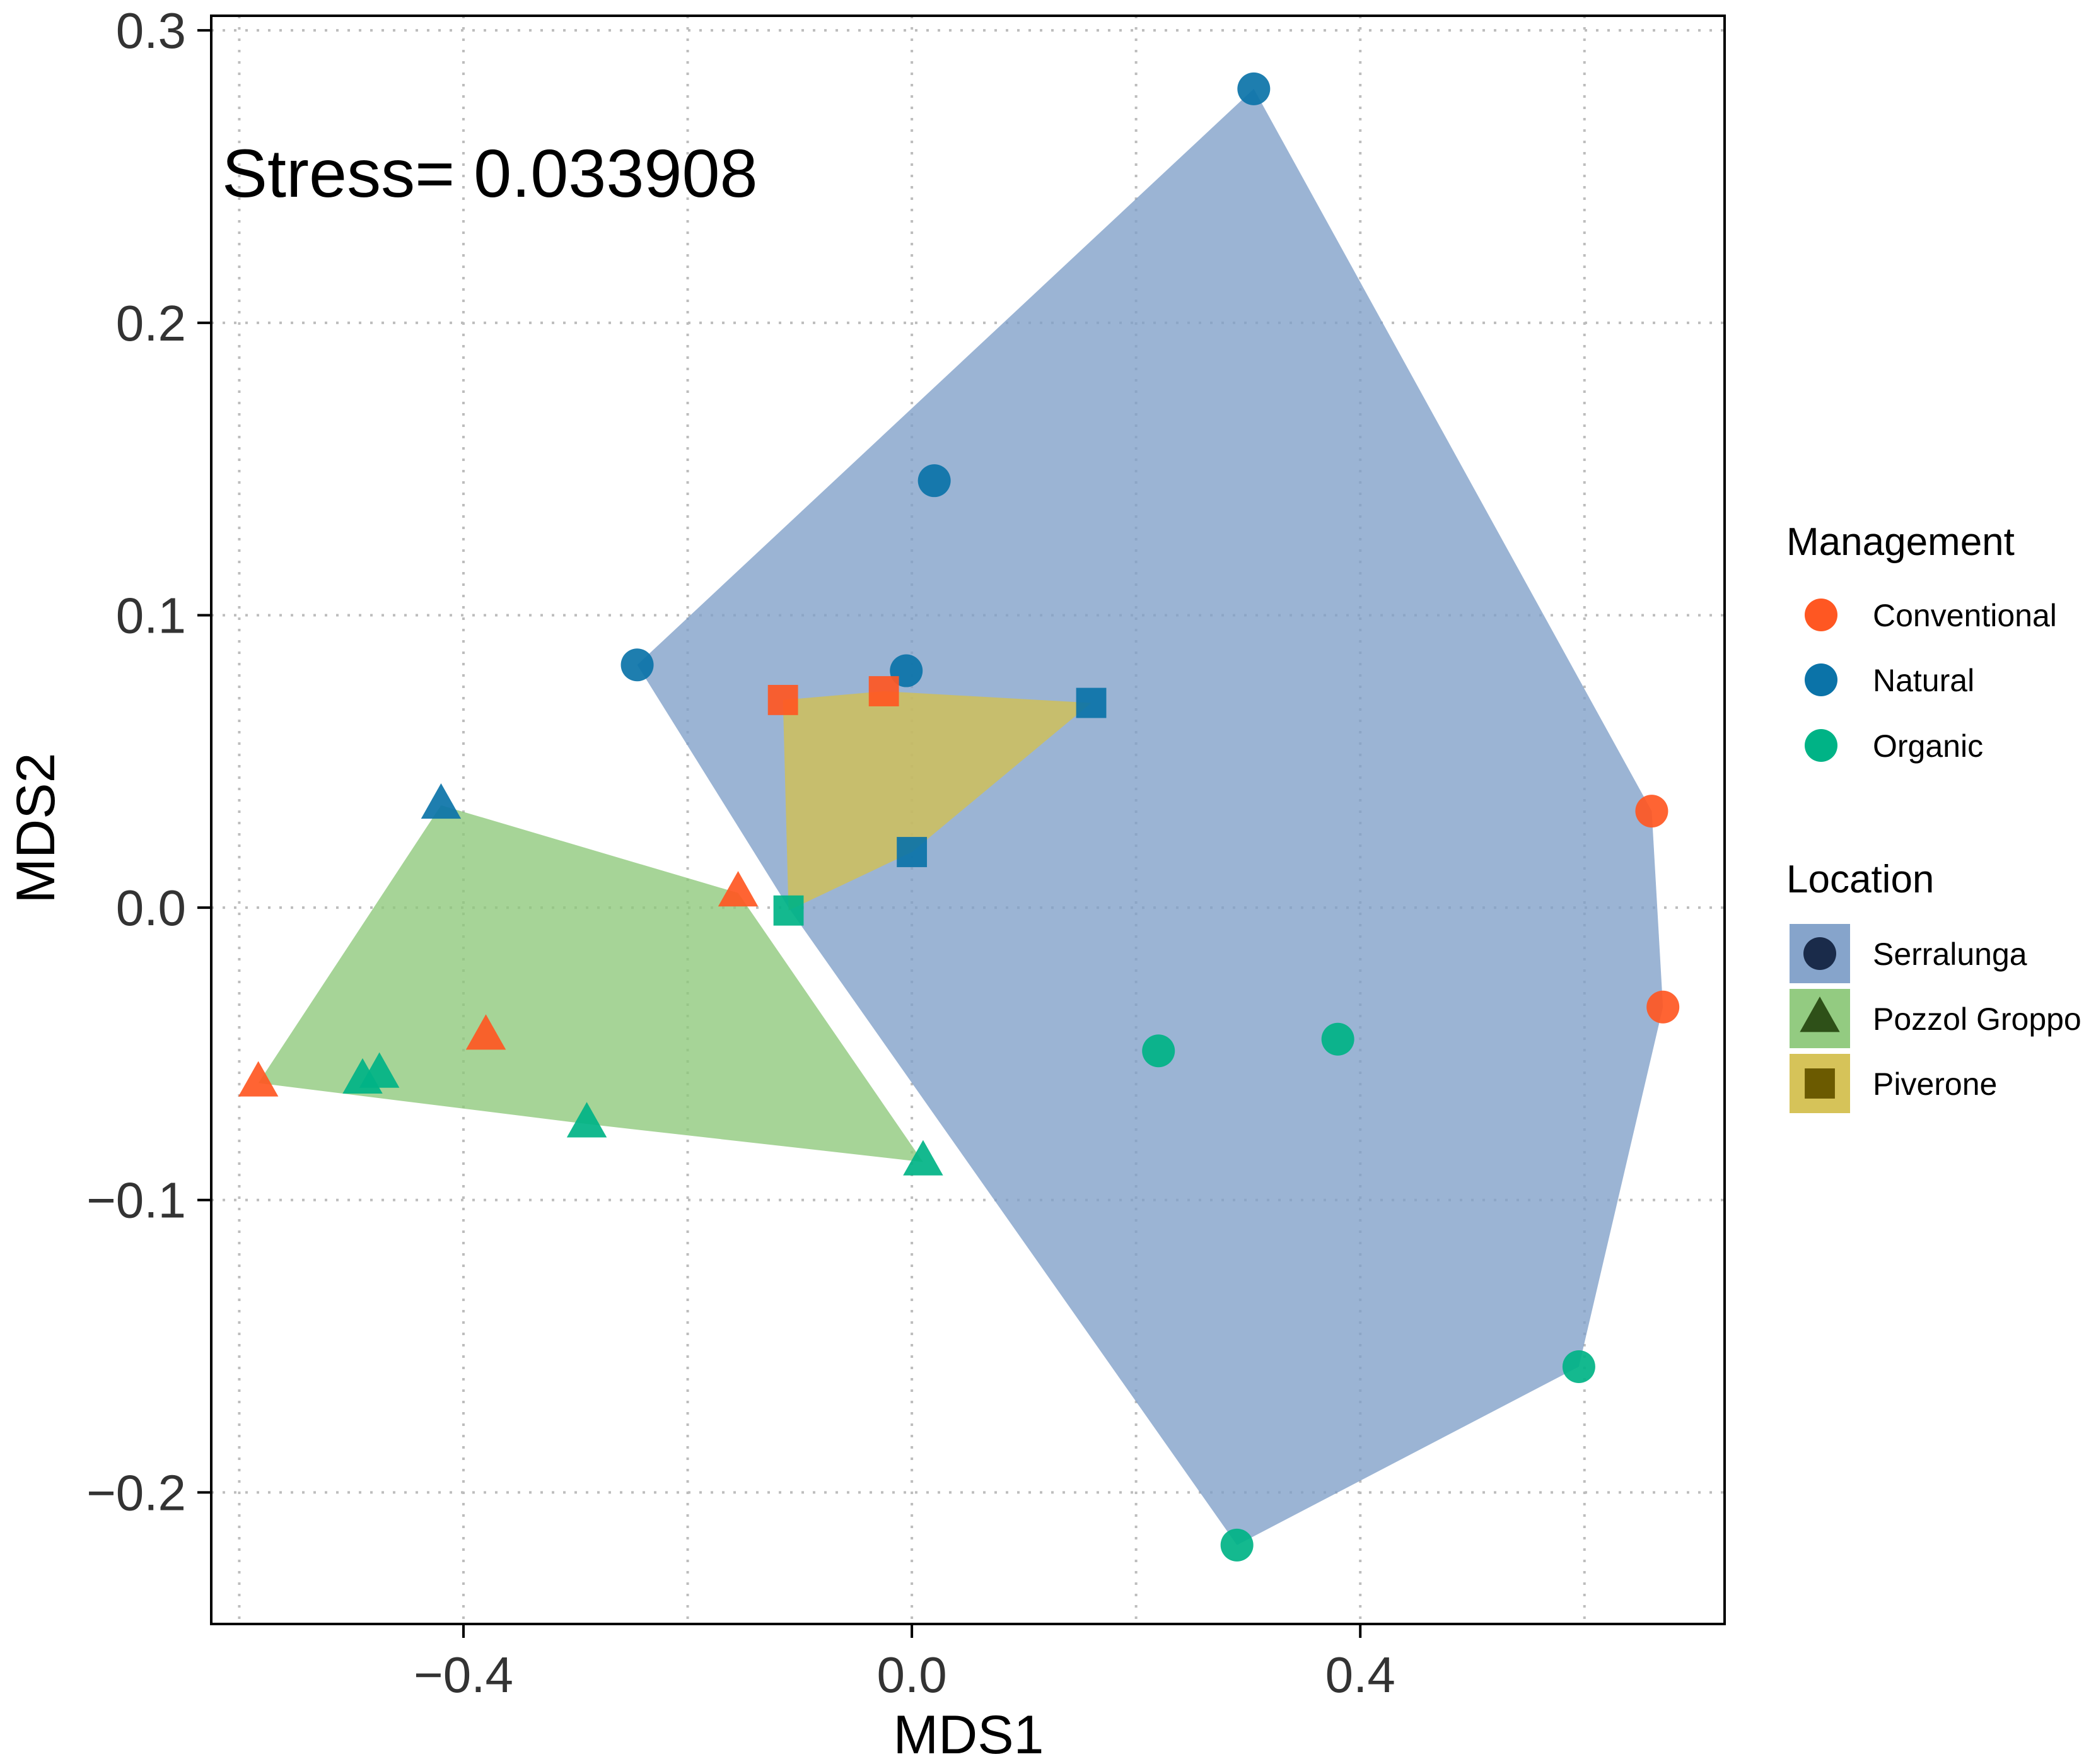 The height and width of the screenshot is (1764, 2096). What do you see at coordinates (1965, 616) in the screenshot?
I see `legend-label-conventional: Conventional` at bounding box center [1965, 616].